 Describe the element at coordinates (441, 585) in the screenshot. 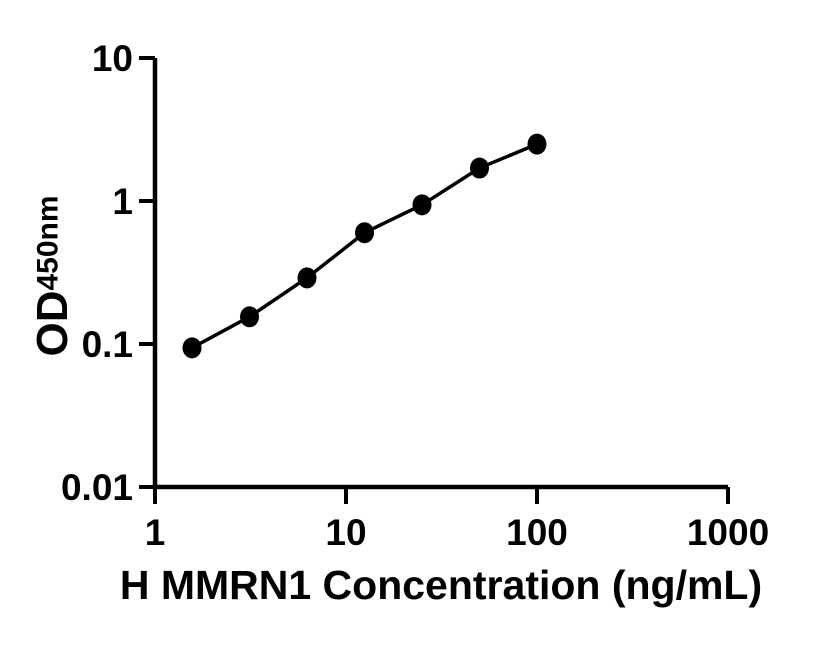

I see `x-axis-title: H MMRN1 Concentration (ng/mL)` at that location.